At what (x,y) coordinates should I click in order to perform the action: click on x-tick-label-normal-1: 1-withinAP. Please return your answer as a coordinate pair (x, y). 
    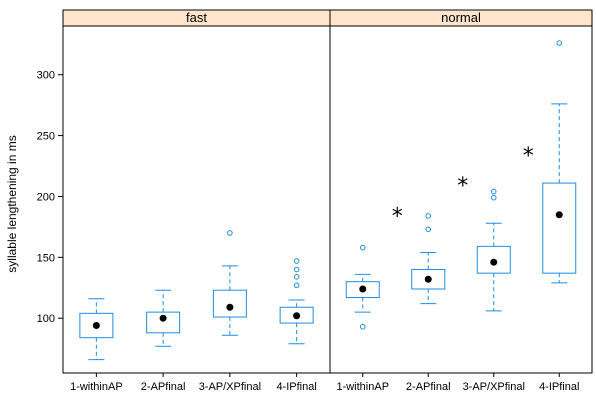
    Looking at the image, I should click on (362, 387).